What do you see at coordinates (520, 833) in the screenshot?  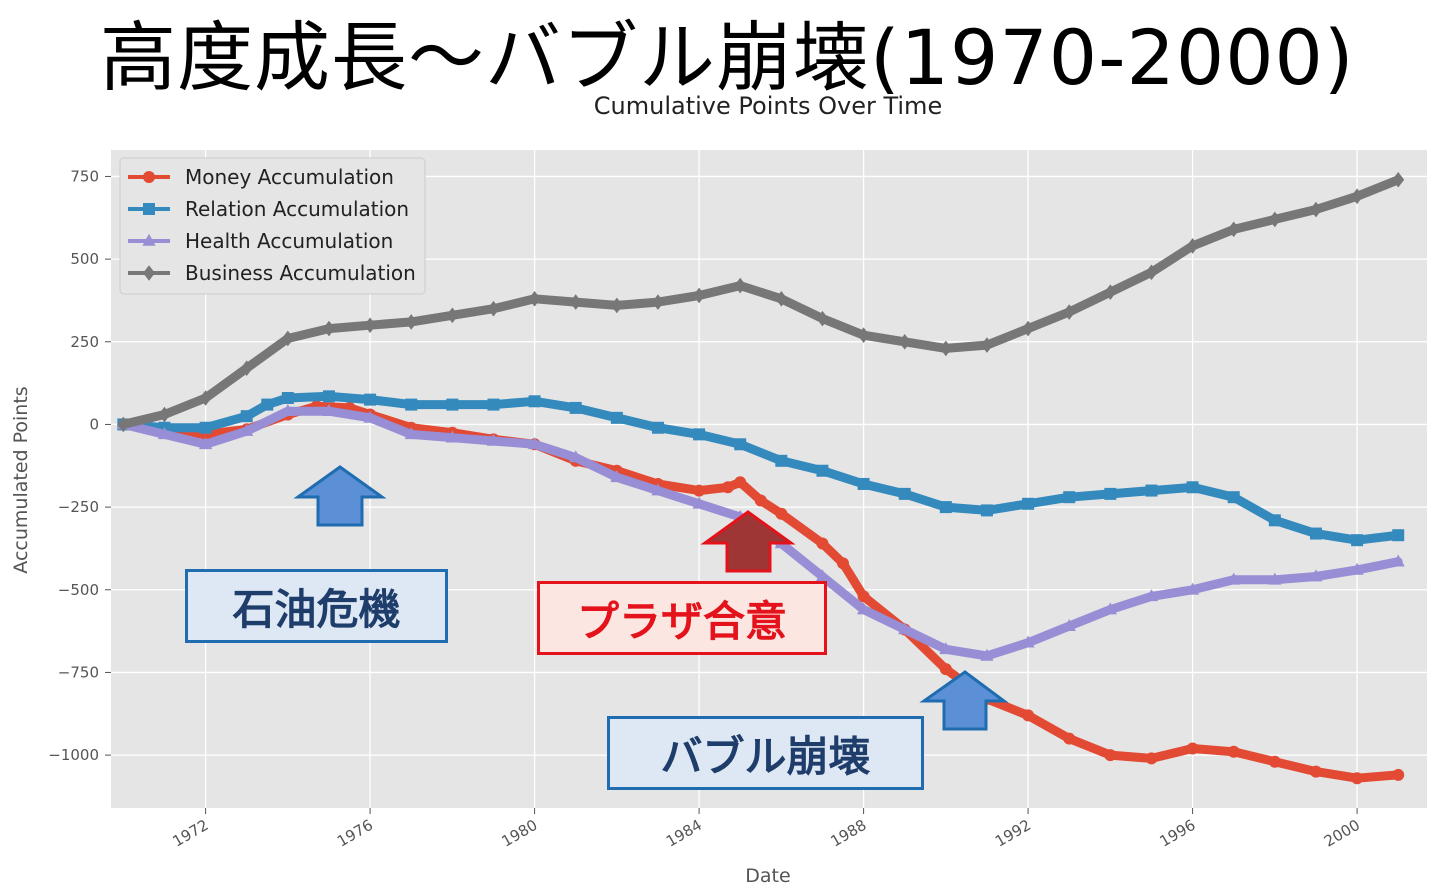 I see `x-tick-label: 1980` at bounding box center [520, 833].